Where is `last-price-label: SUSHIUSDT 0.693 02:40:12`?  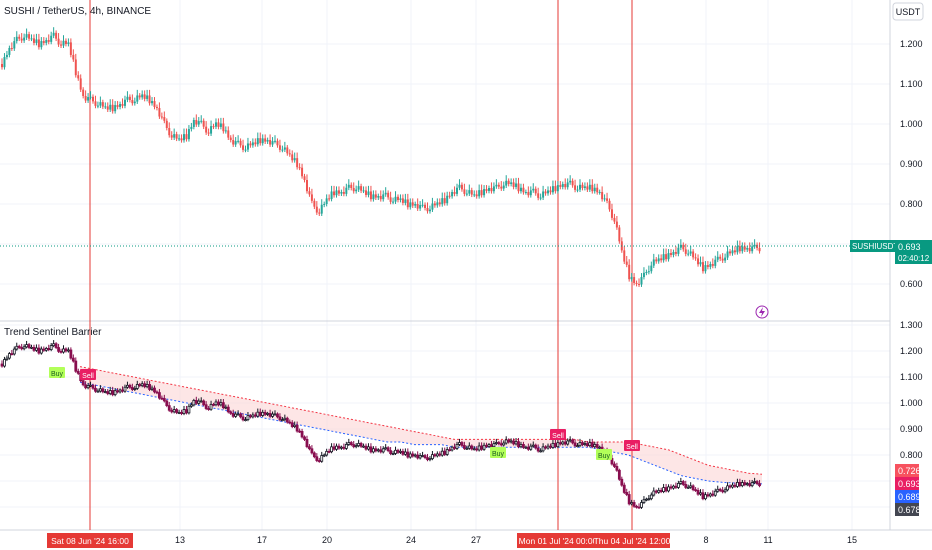 last-price-label: SUSHIUSDT 0.693 02:40:12 is located at coordinates (891, 252).